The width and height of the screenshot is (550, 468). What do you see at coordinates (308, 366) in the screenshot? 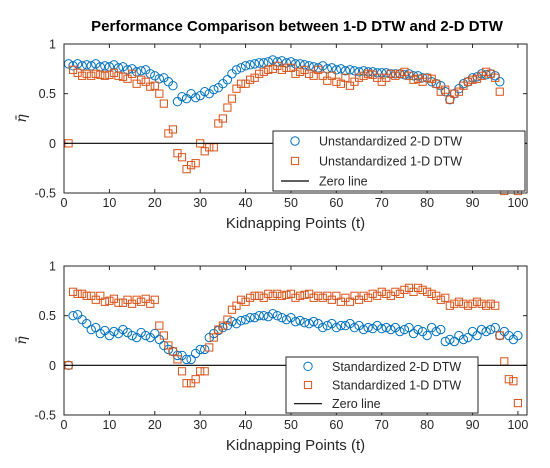
I see `legend-circle-symbol` at bounding box center [308, 366].